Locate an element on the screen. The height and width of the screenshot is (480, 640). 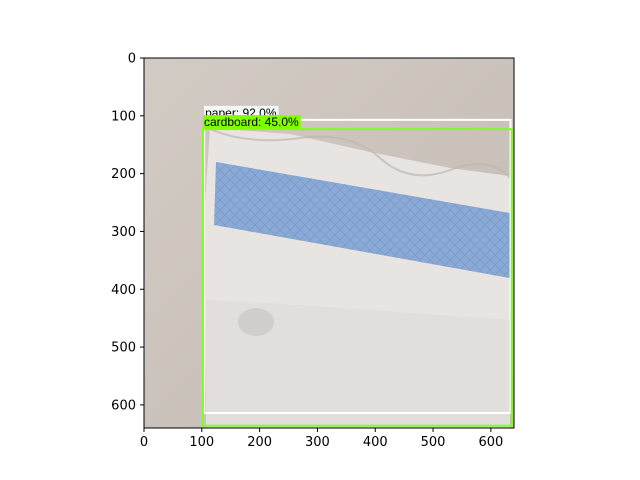
x-tick-label: 0 is located at coordinates (144, 442).